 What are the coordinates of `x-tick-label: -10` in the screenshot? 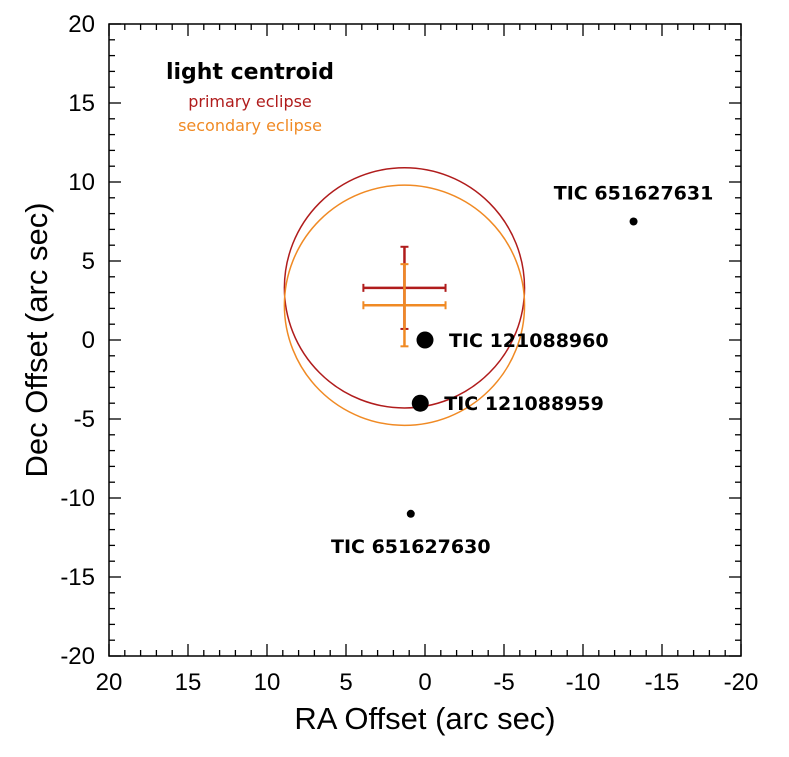 It's located at (583, 682).